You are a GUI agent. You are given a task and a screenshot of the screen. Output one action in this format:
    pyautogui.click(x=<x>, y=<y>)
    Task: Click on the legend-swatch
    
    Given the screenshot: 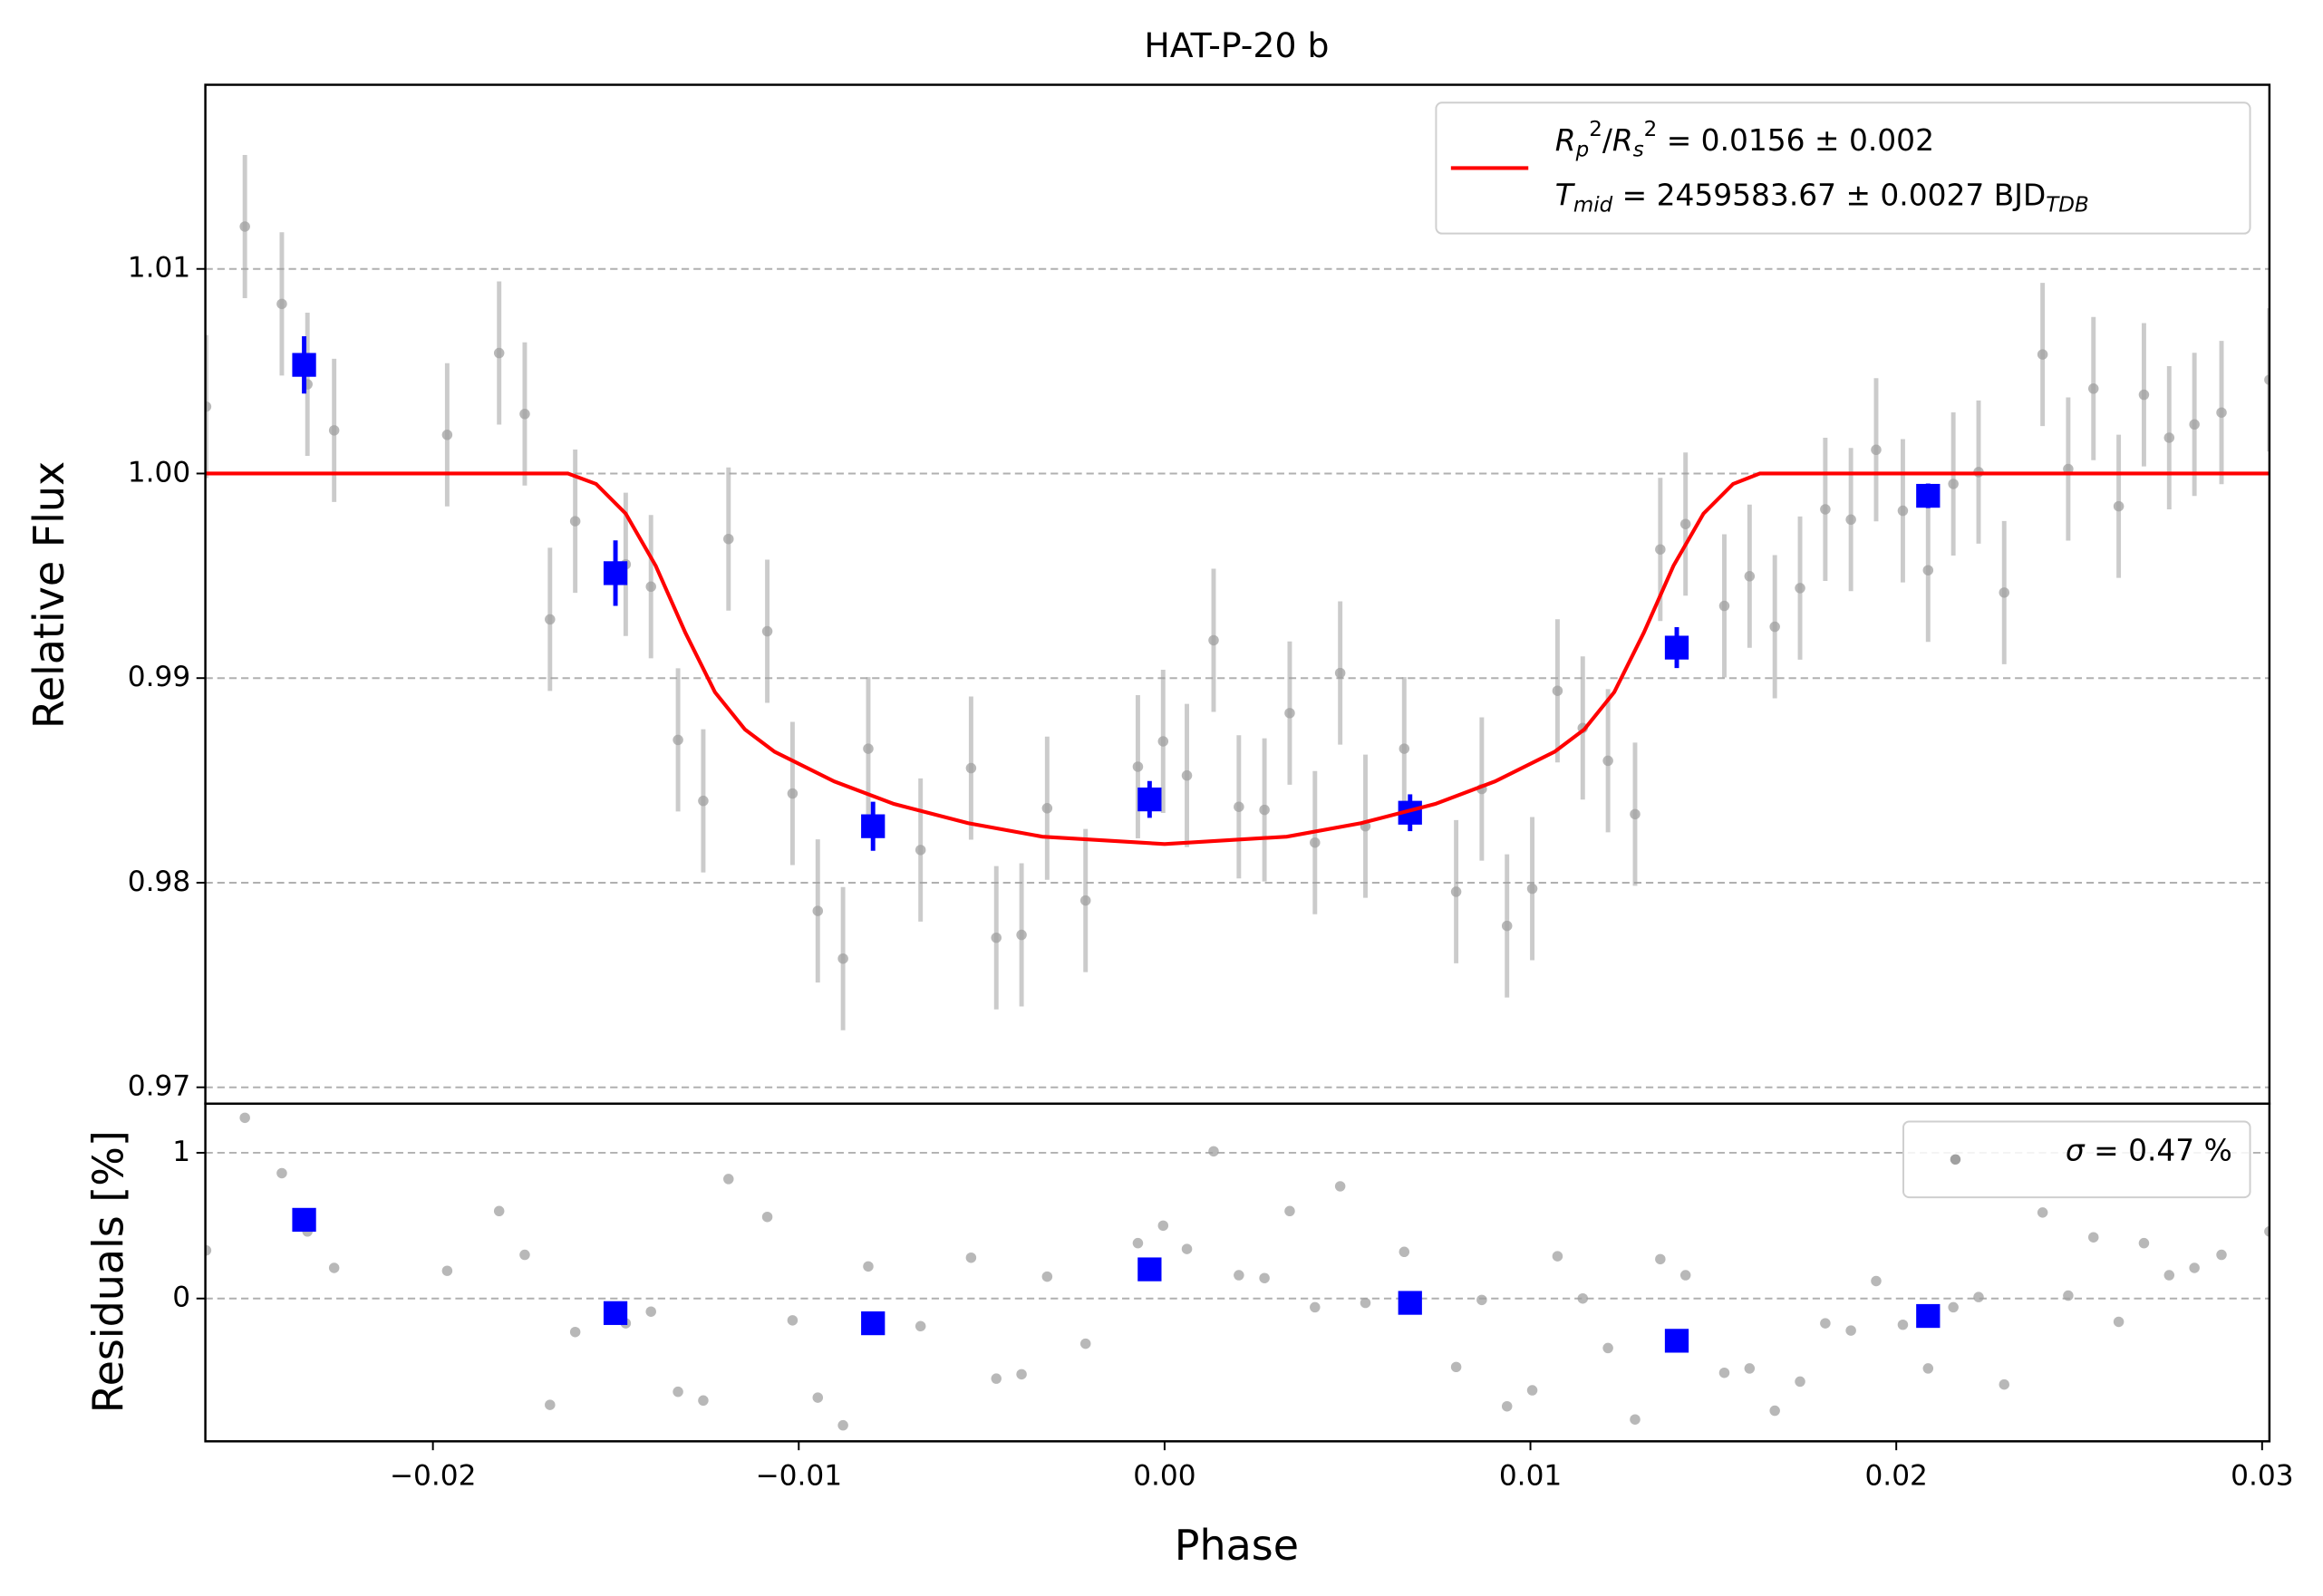 What is the action you would take?
    pyautogui.click(x=1955, y=1160)
    